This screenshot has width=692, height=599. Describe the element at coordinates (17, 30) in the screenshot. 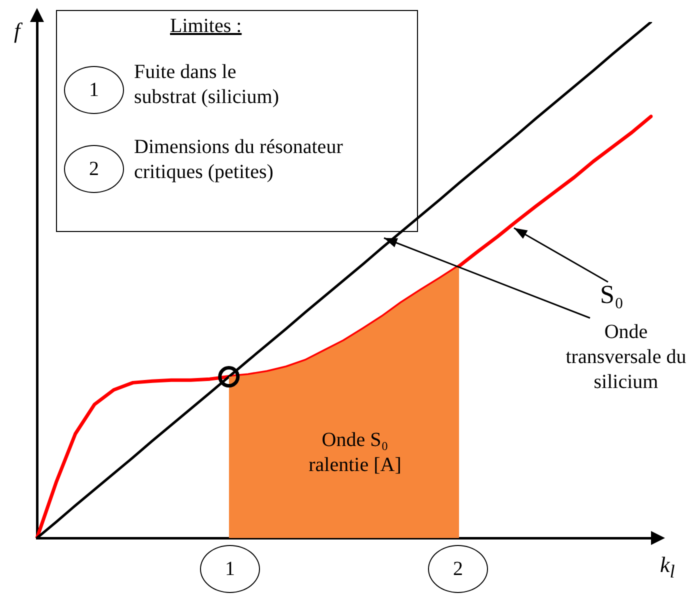

I see `y-axis-title: f` at that location.